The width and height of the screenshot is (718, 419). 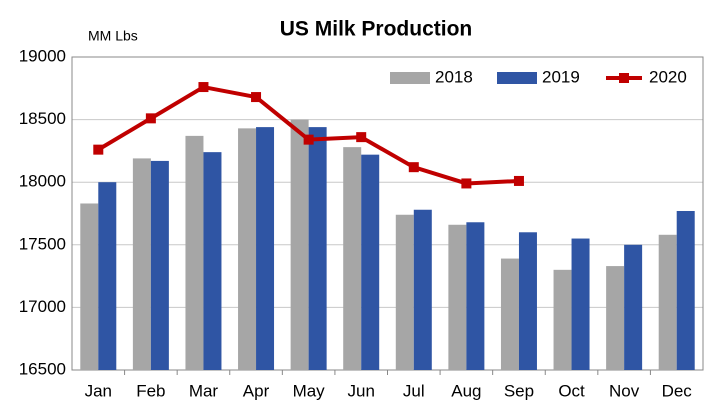 I want to click on x-tick-label: Nov, so click(x=624, y=390).